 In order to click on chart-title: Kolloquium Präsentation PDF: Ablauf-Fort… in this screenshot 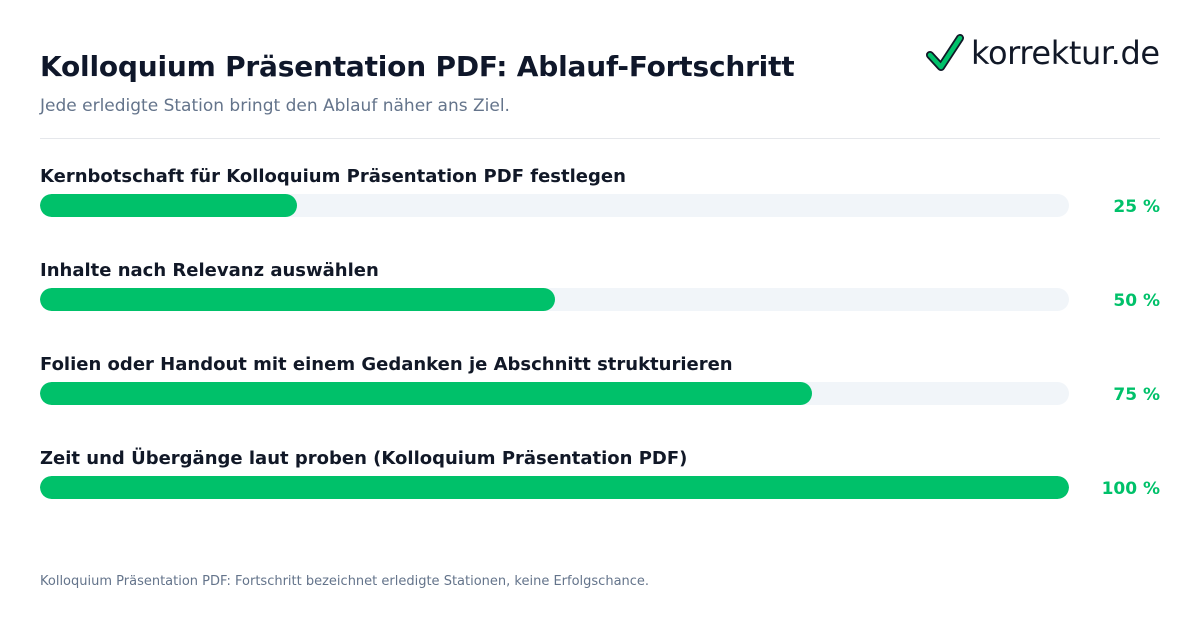, I will do `click(417, 66)`.